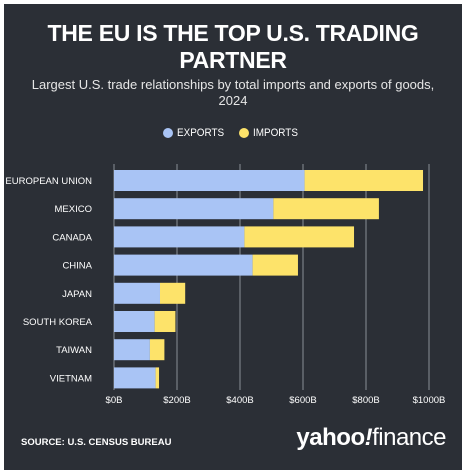 The height and width of the screenshot is (474, 466). Describe the element at coordinates (276, 133) in the screenshot. I see `legend-label-imports: IMPORTS` at that location.